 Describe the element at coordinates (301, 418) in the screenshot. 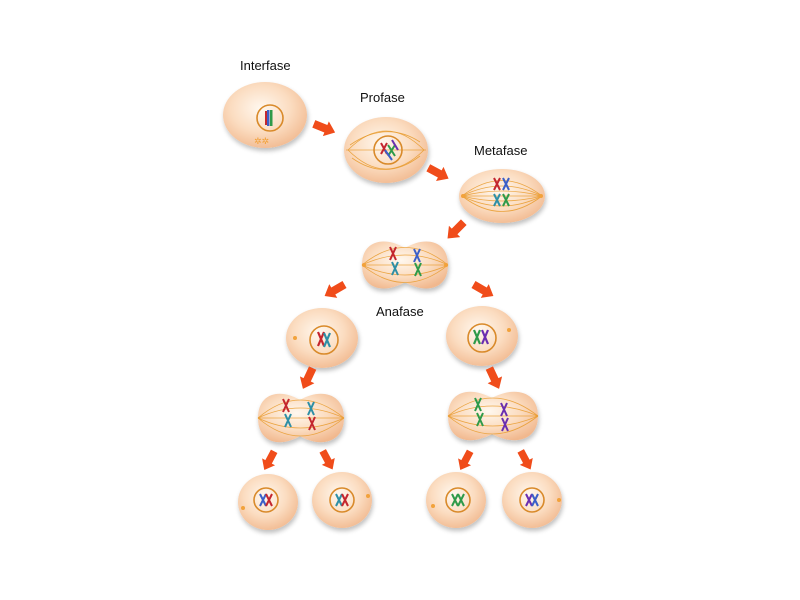

I see `cell-division-left` at that location.